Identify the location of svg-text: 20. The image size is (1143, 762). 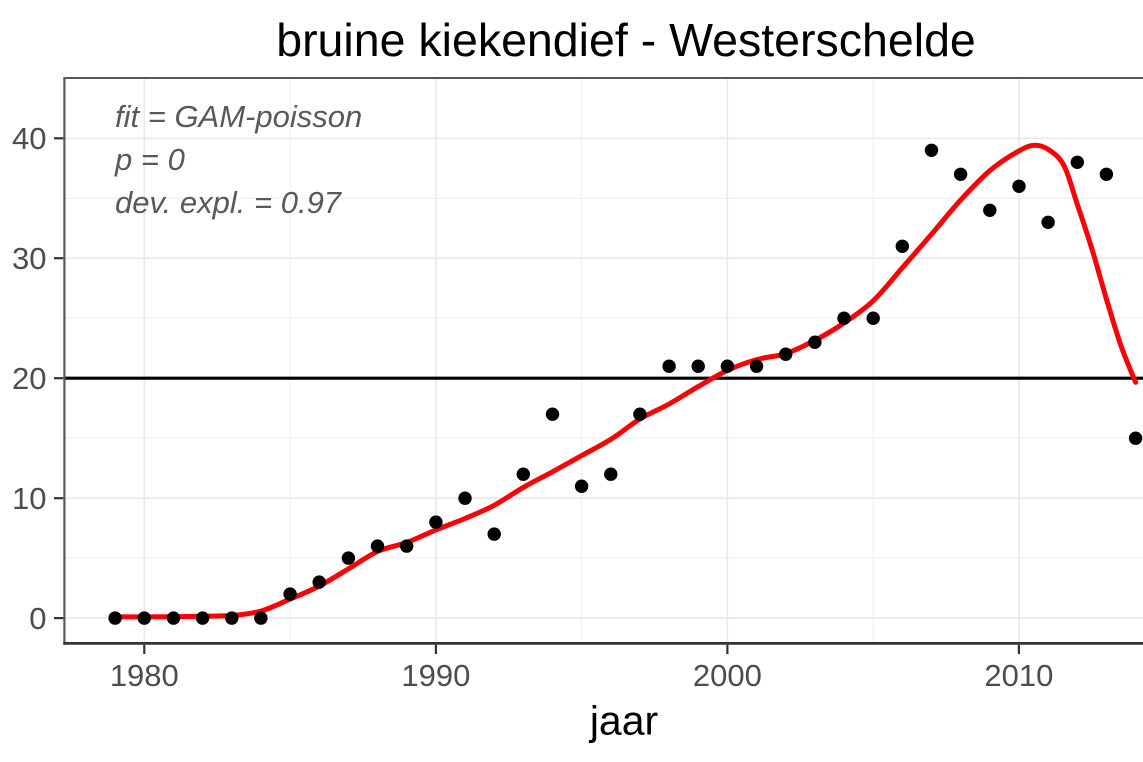
(29, 378).